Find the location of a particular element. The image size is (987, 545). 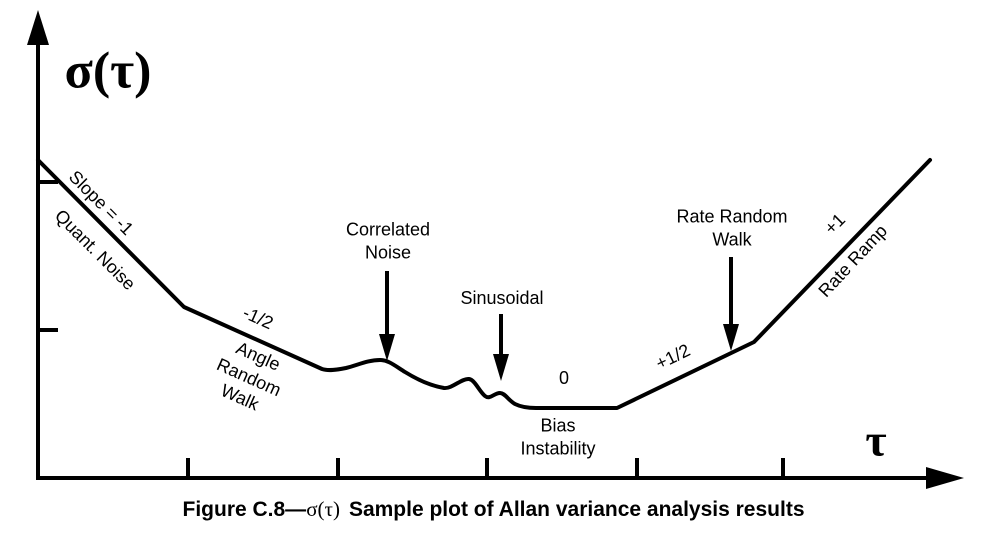

bias-instability-slope-label: 0 is located at coordinates (564, 377).